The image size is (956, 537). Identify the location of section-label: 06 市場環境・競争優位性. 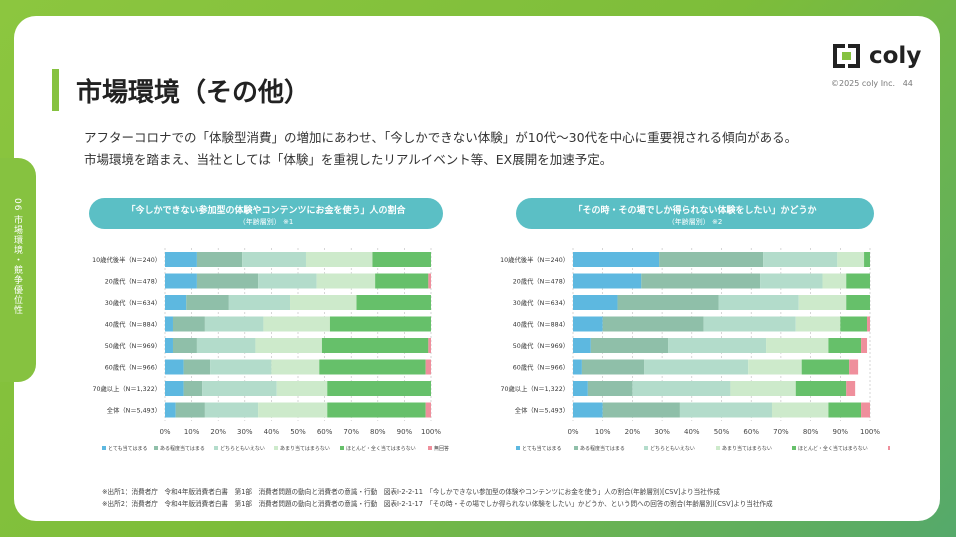
(17, 257).